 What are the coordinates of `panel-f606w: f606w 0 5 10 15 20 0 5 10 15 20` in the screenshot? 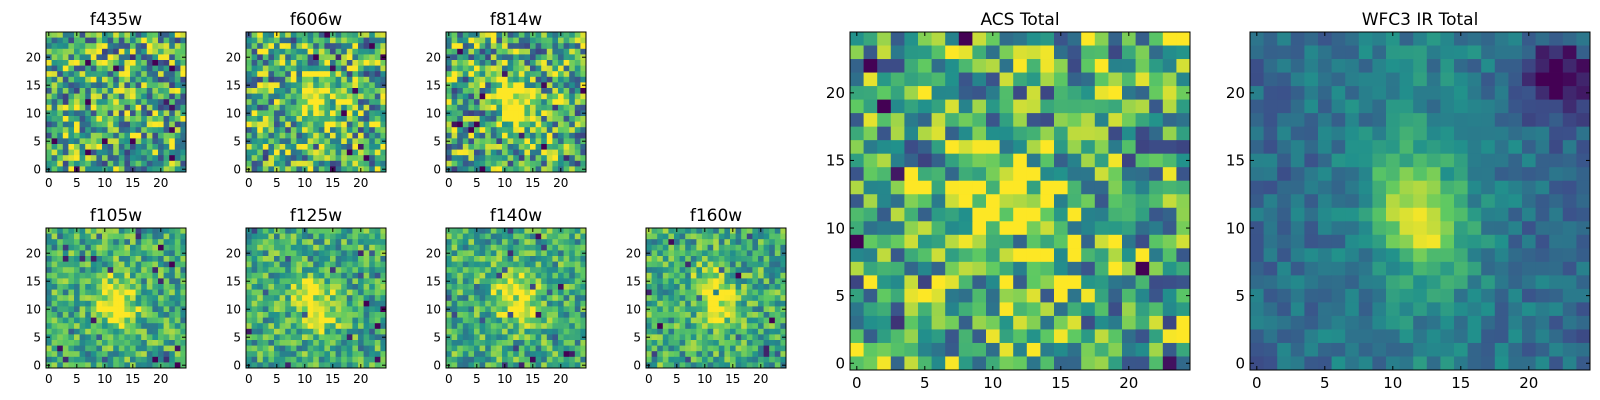 It's located at (306, 100).